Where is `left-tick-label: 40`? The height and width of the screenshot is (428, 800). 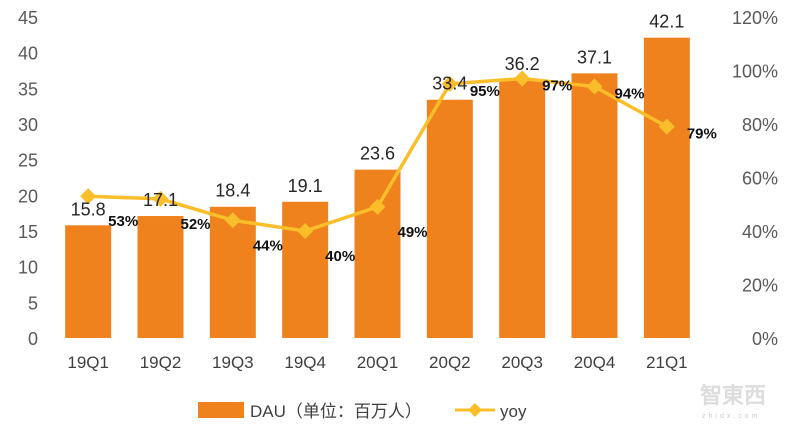 left-tick-label: 40 is located at coordinates (28, 54).